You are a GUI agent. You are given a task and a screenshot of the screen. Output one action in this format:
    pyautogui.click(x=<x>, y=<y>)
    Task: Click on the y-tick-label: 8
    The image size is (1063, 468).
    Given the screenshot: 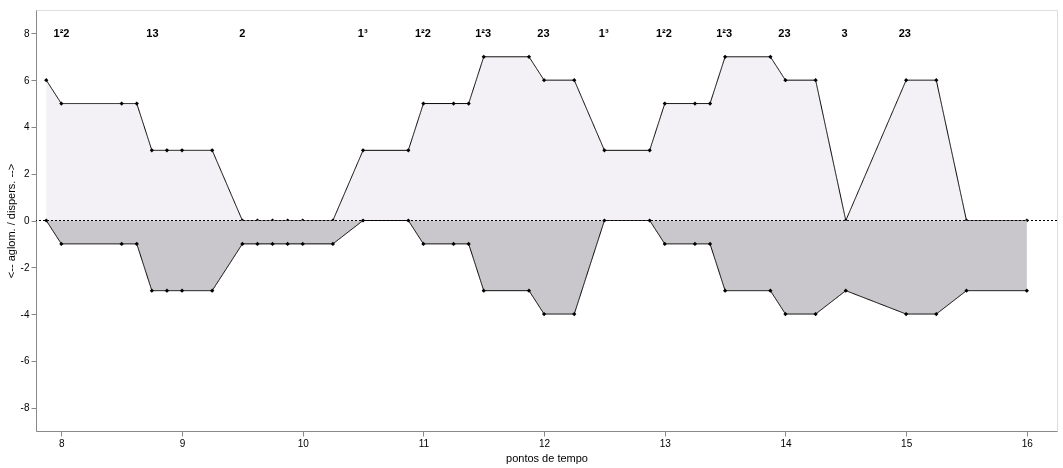 What is the action you would take?
    pyautogui.click(x=26, y=33)
    